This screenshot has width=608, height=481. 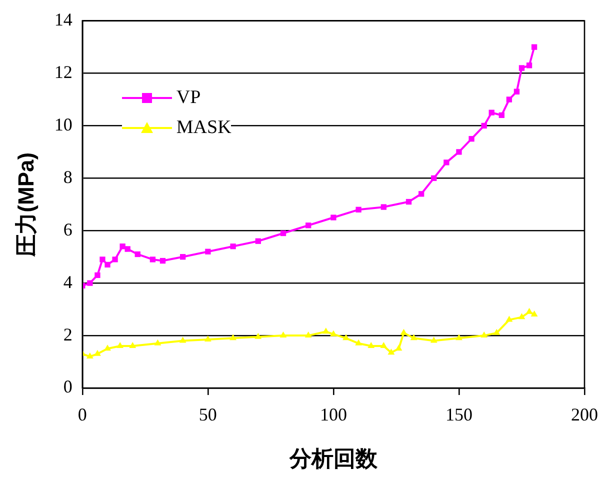 I want to click on y-tick-label: 6, so click(x=67, y=229).